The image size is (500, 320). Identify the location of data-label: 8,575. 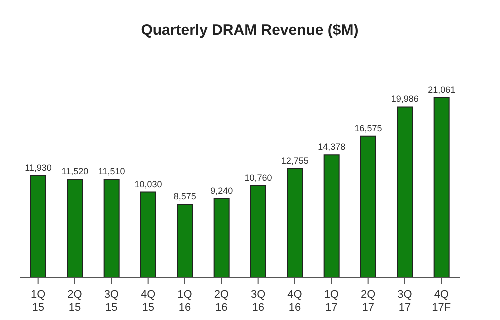
(185, 197).